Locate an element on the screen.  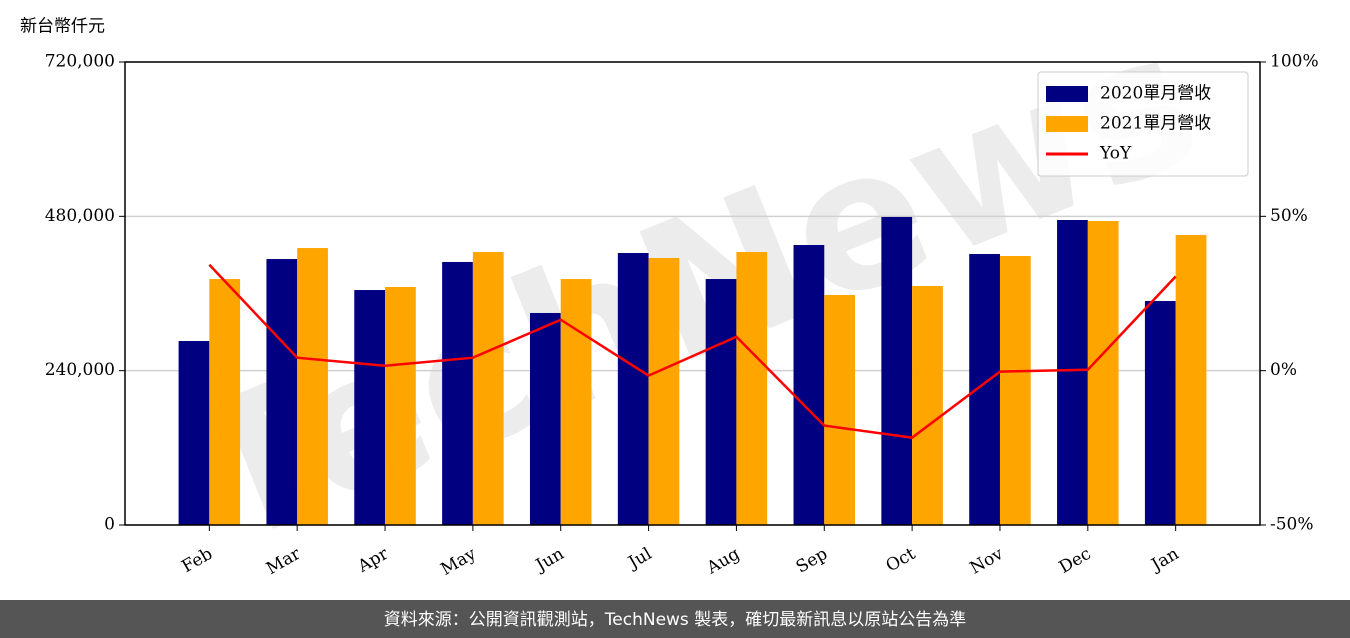
y-tick-label: 240,000 is located at coordinates (80, 370).